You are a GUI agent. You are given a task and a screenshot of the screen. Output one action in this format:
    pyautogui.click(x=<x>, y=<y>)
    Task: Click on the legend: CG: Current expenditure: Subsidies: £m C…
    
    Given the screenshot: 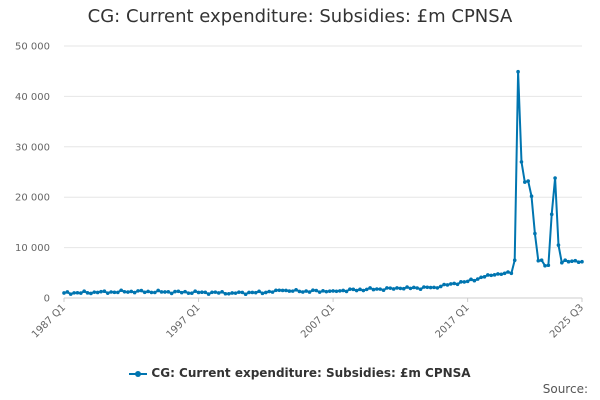 What is the action you would take?
    pyautogui.click(x=300, y=373)
    